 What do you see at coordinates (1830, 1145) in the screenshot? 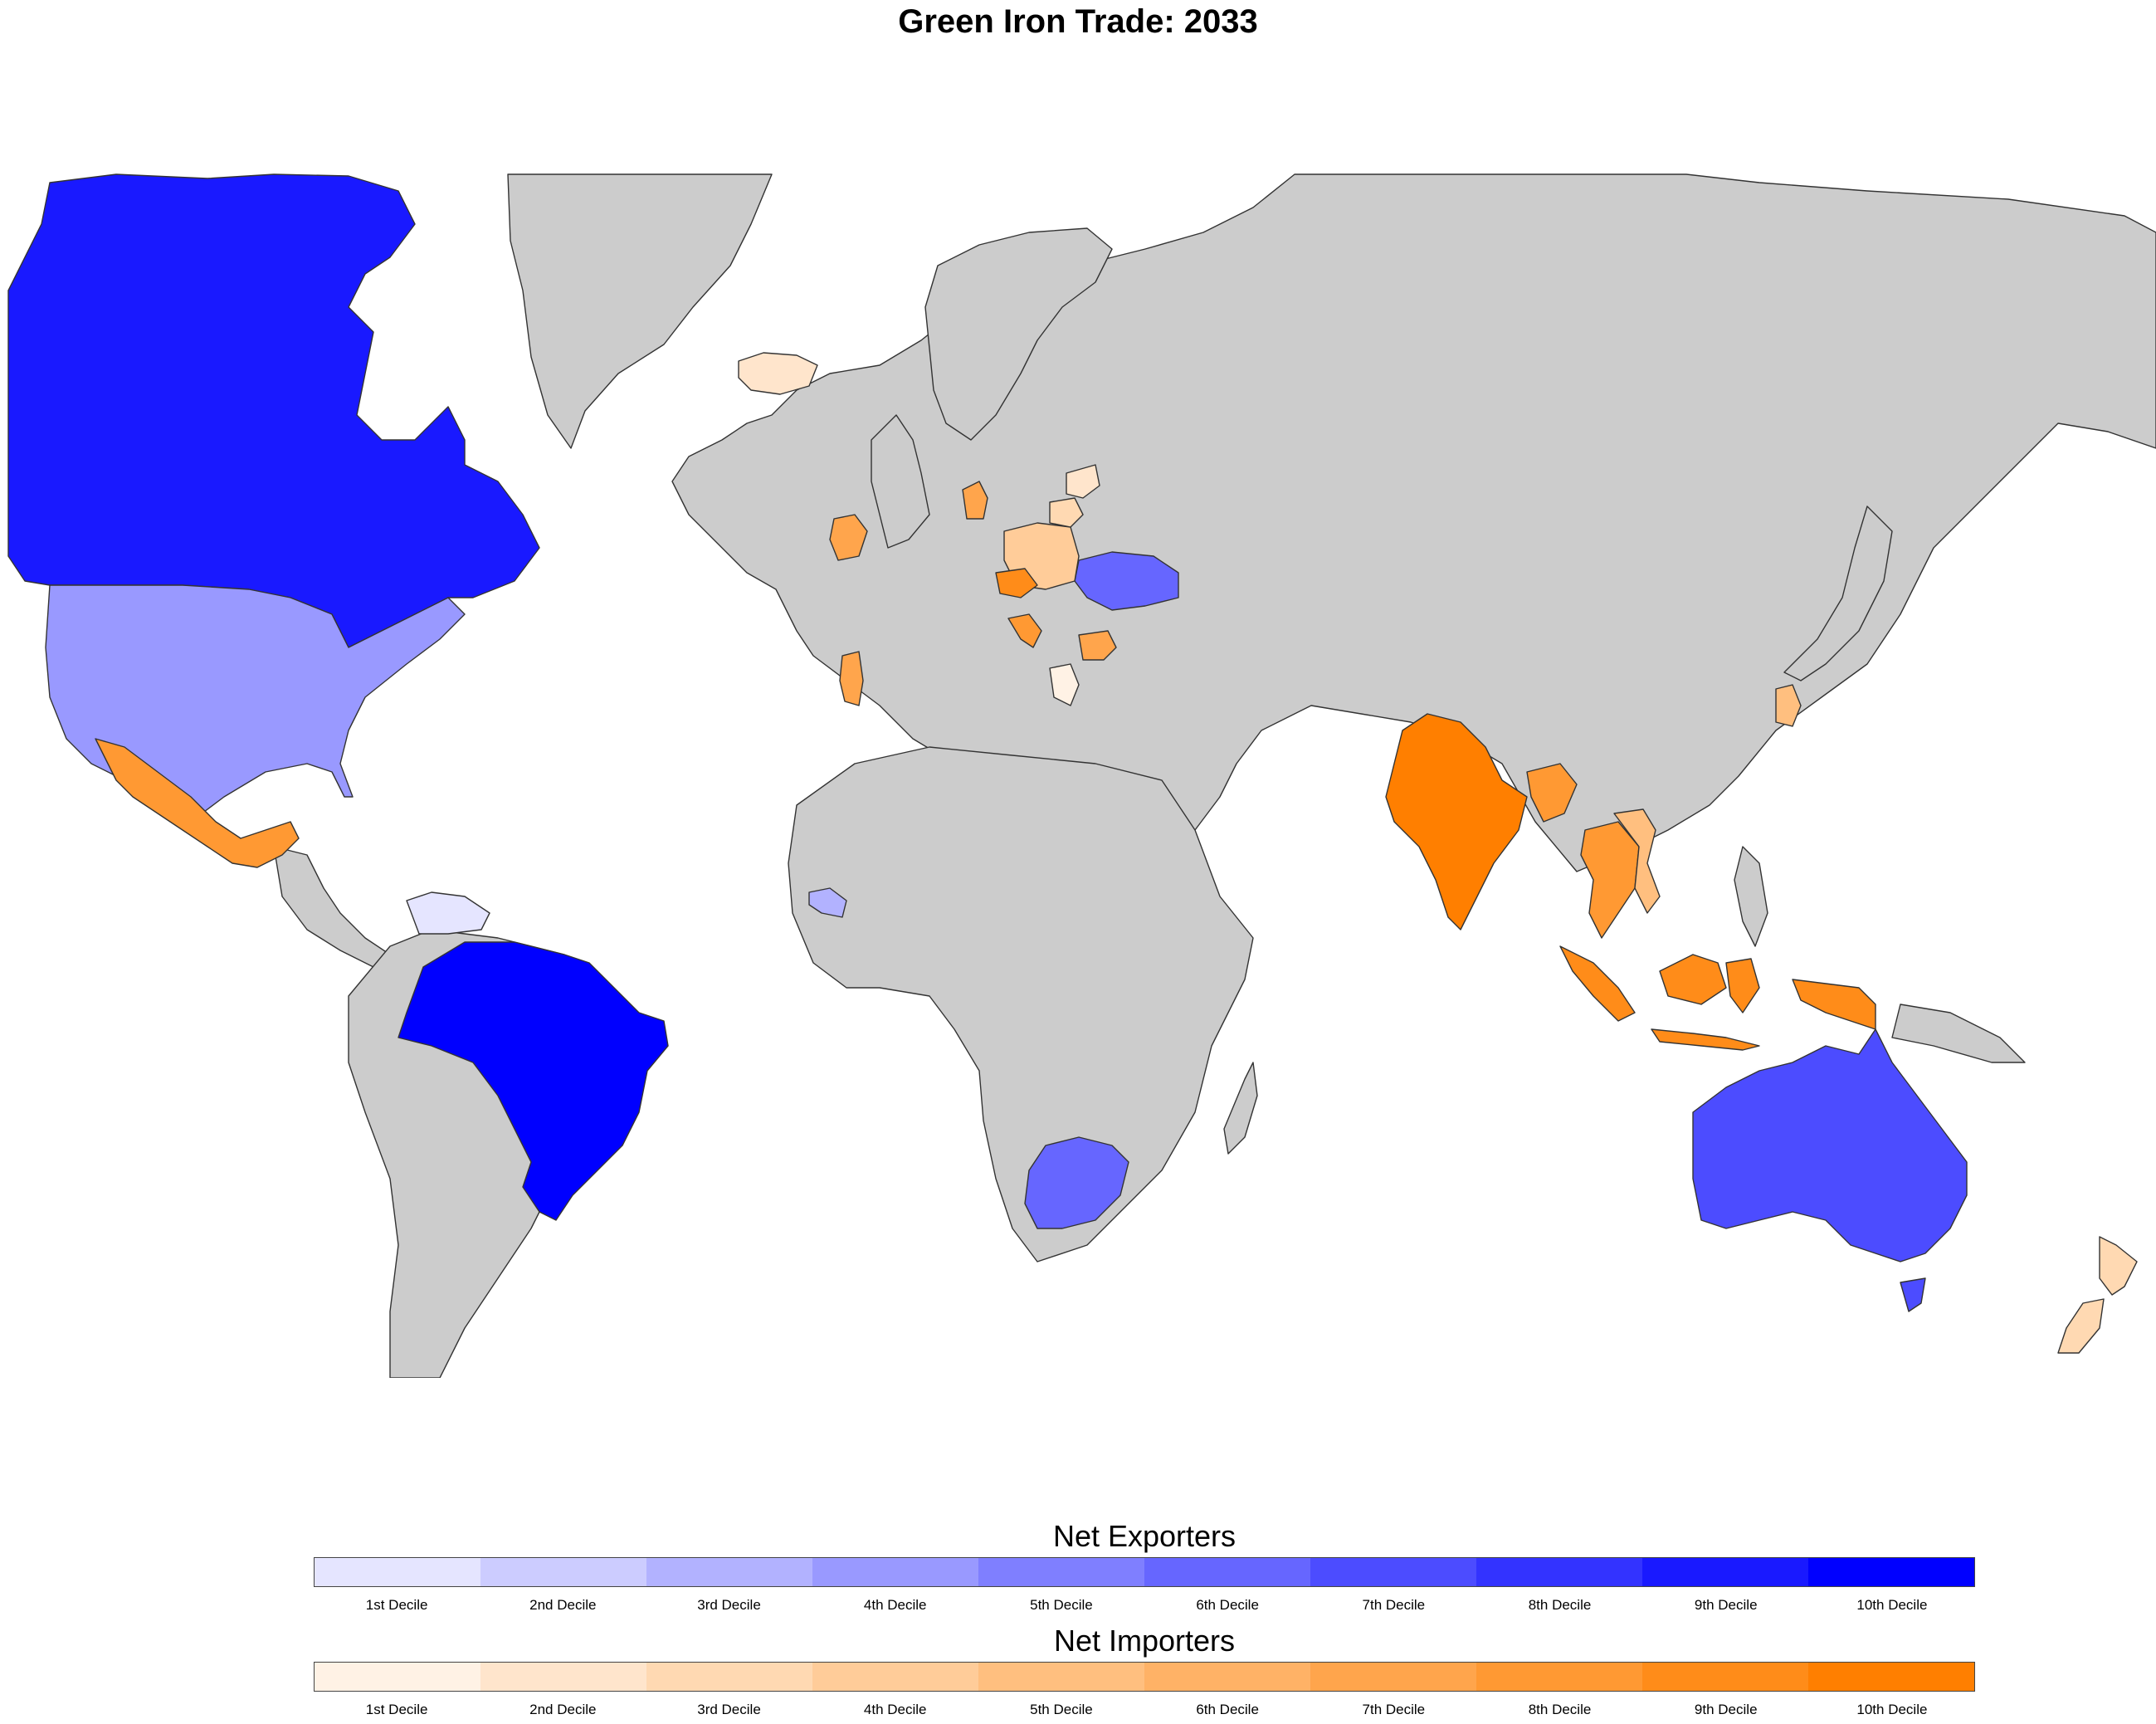
I see `country-australia` at bounding box center [1830, 1145].